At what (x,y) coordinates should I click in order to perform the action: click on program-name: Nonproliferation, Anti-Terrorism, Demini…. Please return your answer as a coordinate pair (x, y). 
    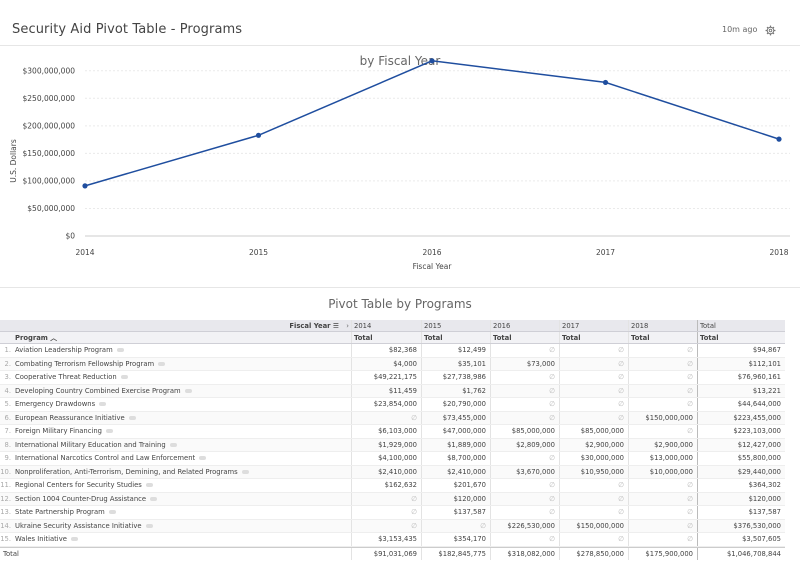
    Looking at the image, I should click on (182, 472).